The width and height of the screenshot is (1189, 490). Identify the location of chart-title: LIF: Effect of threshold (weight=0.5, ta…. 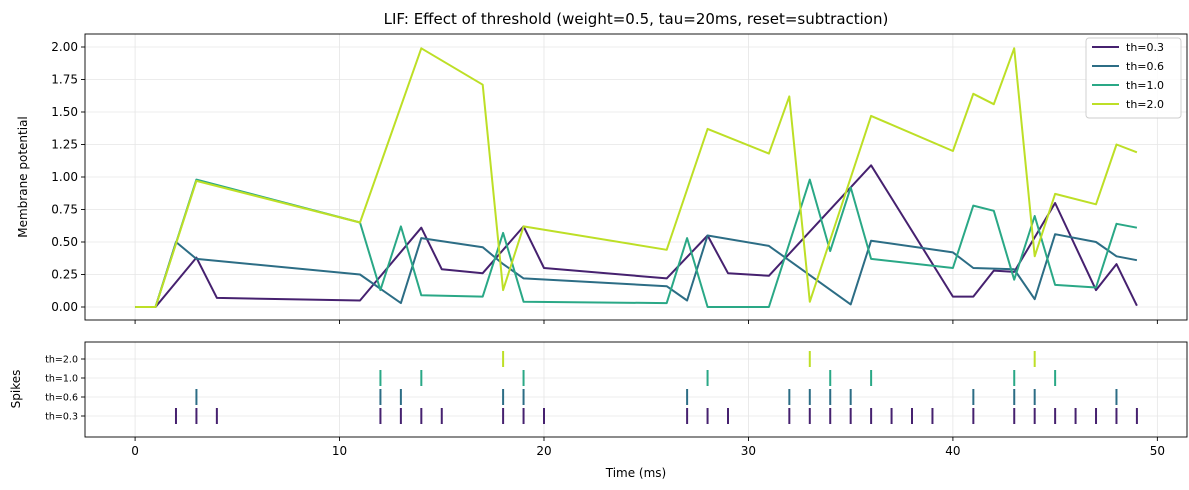
(636, 19).